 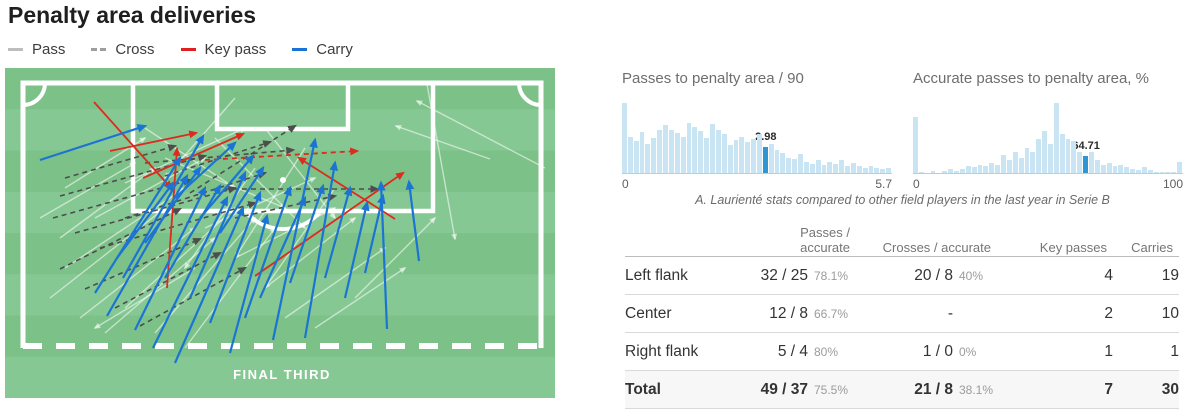 I want to click on histogram-title: Accurate passes to penalty area, %, so click(x=1031, y=78).